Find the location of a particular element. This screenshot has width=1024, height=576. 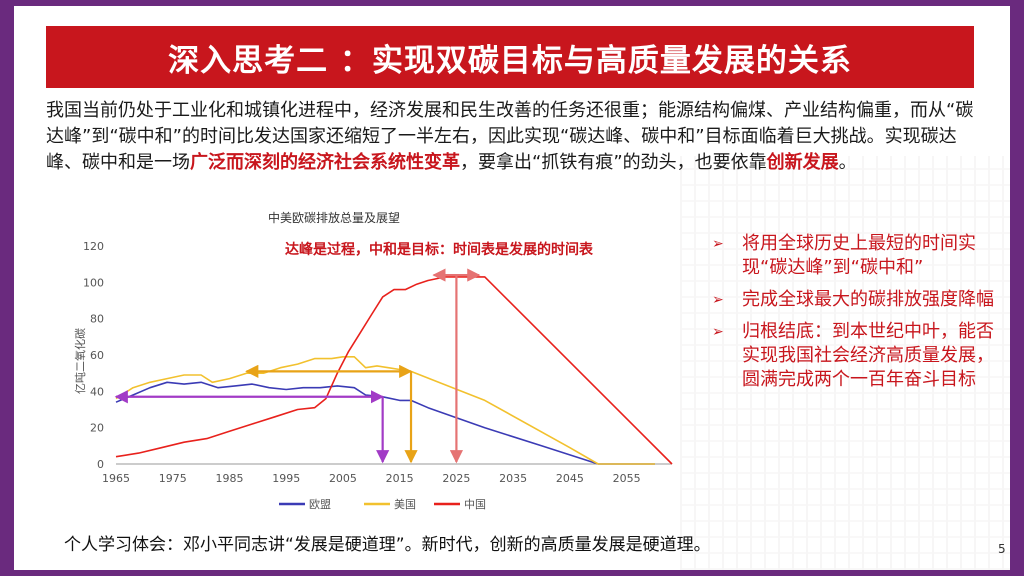

legend: 欧盟 美国 中国 is located at coordinates (382, 504).